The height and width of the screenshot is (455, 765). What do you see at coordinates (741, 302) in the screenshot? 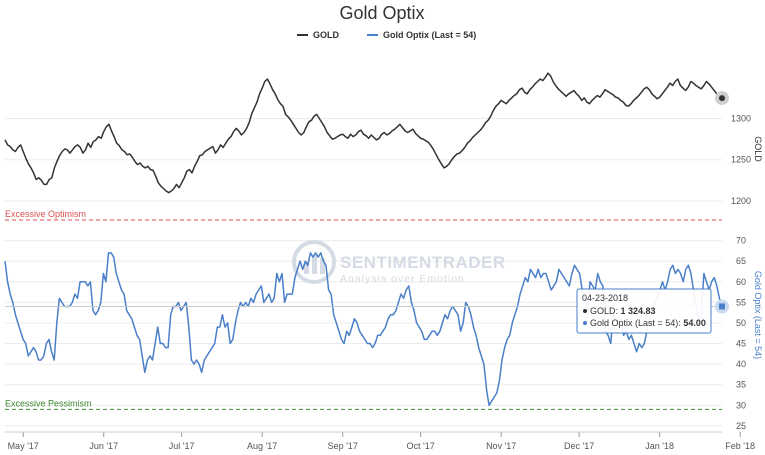
I see `optix-y-tick-label: 55` at bounding box center [741, 302].